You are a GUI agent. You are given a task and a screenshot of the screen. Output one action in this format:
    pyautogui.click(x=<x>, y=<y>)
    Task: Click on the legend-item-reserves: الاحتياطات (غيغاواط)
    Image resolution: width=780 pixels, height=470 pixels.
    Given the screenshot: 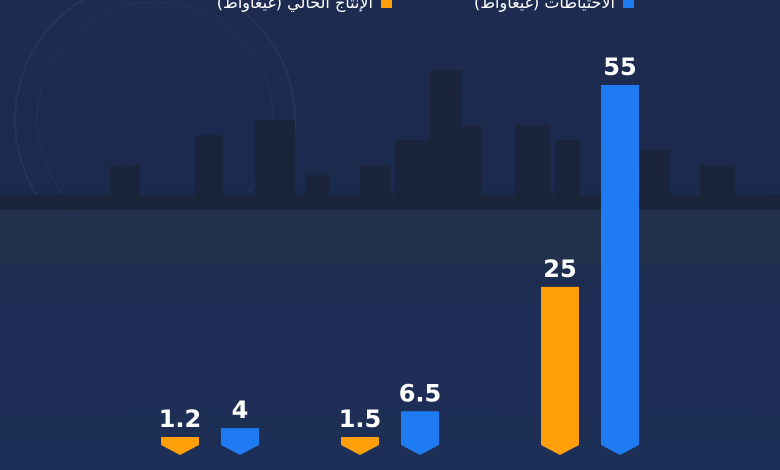 What is the action you would take?
    pyautogui.click(x=554, y=6)
    